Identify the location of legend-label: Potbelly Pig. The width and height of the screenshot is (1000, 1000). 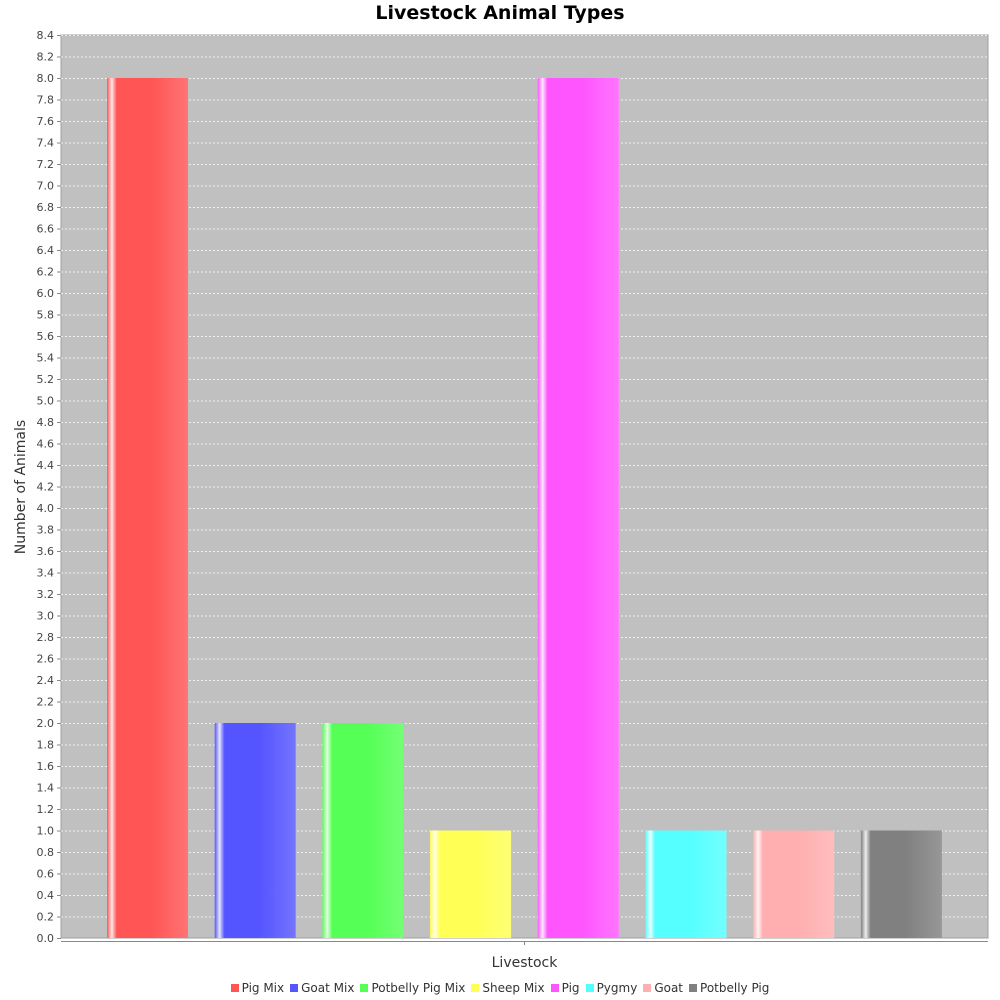
(735, 988).